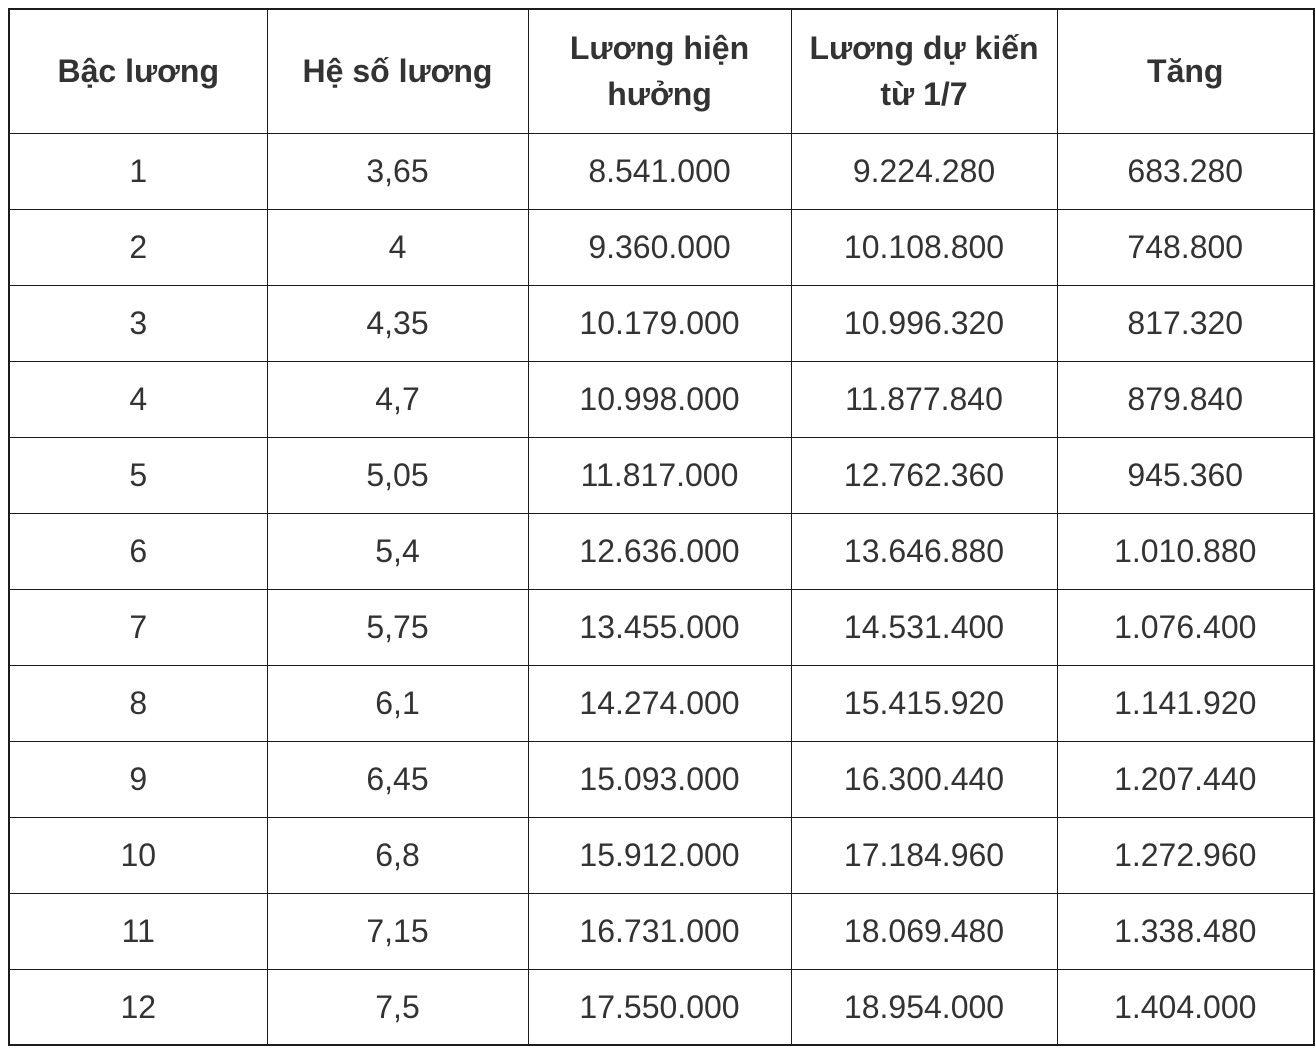  Describe the element at coordinates (924, 171) in the screenshot. I see `cell-luong-du-kien: 9.224.280` at that location.